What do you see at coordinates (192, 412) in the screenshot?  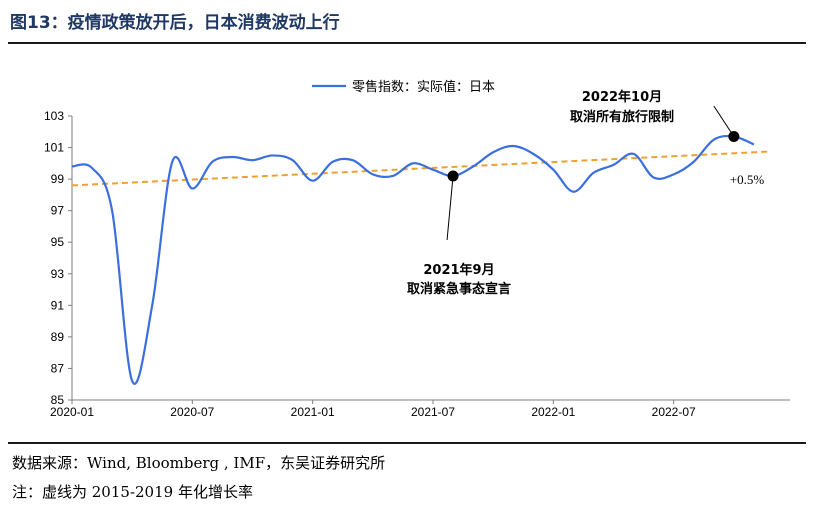 I see `x-tick-label: 2020-07` at bounding box center [192, 412].